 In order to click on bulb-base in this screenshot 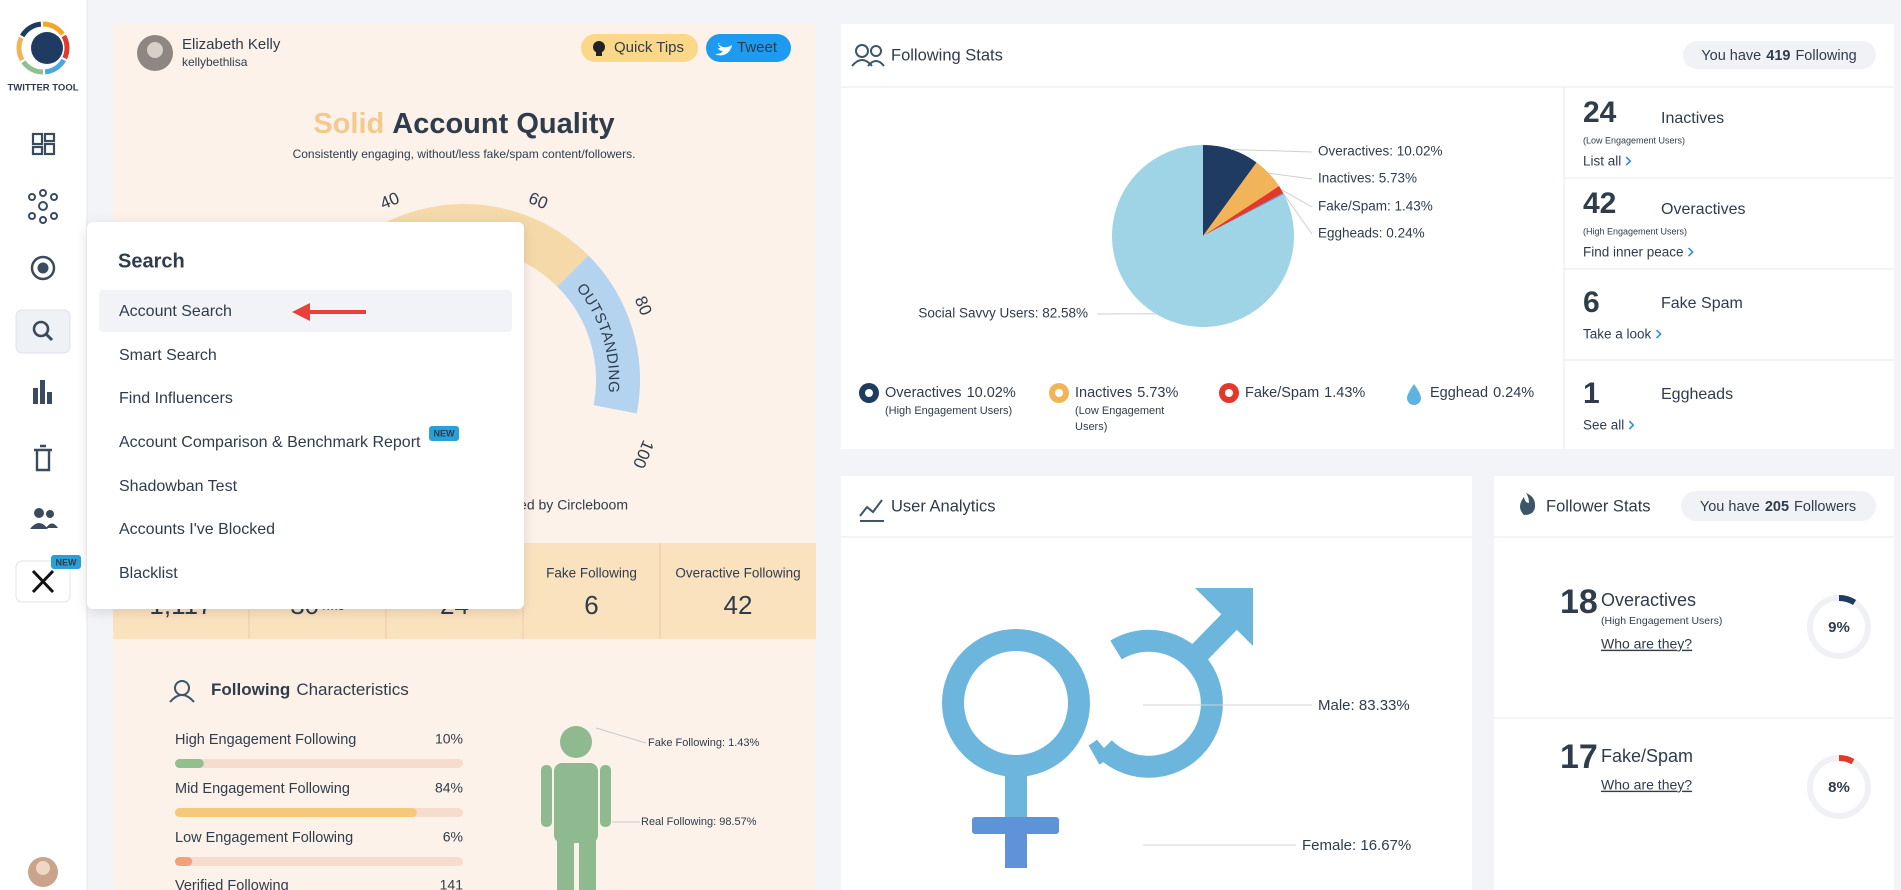, I will do `click(599, 54)`.